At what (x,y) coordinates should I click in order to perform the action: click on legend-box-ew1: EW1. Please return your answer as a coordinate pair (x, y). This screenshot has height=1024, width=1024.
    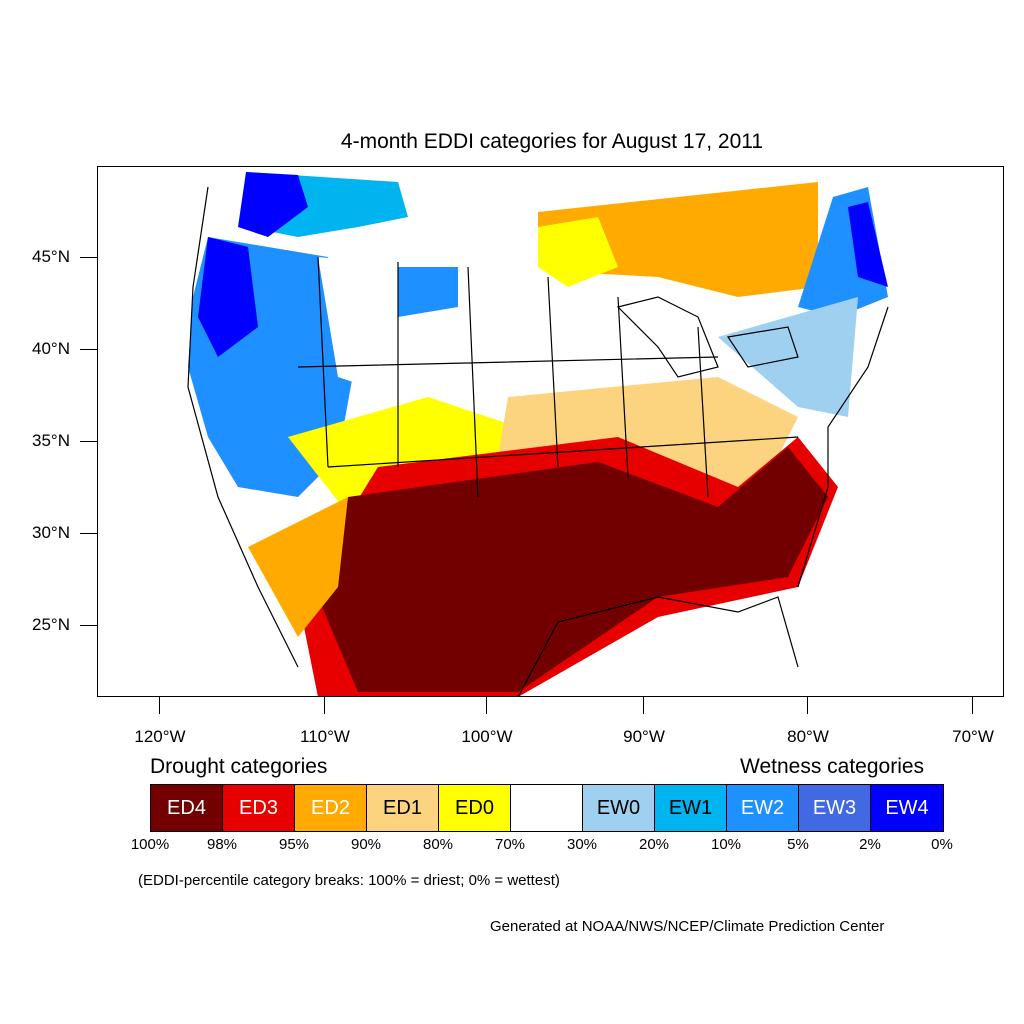
    Looking at the image, I should click on (691, 808).